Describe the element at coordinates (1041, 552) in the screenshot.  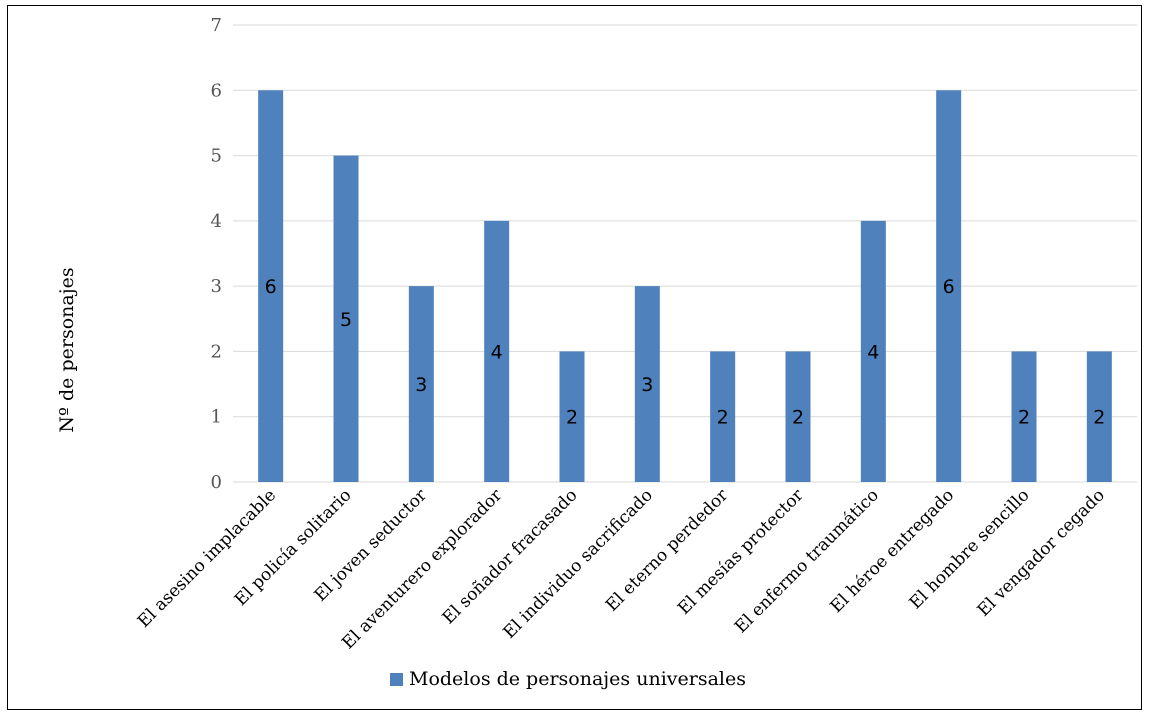
I see `x-category-label: El vengador cegado` at that location.